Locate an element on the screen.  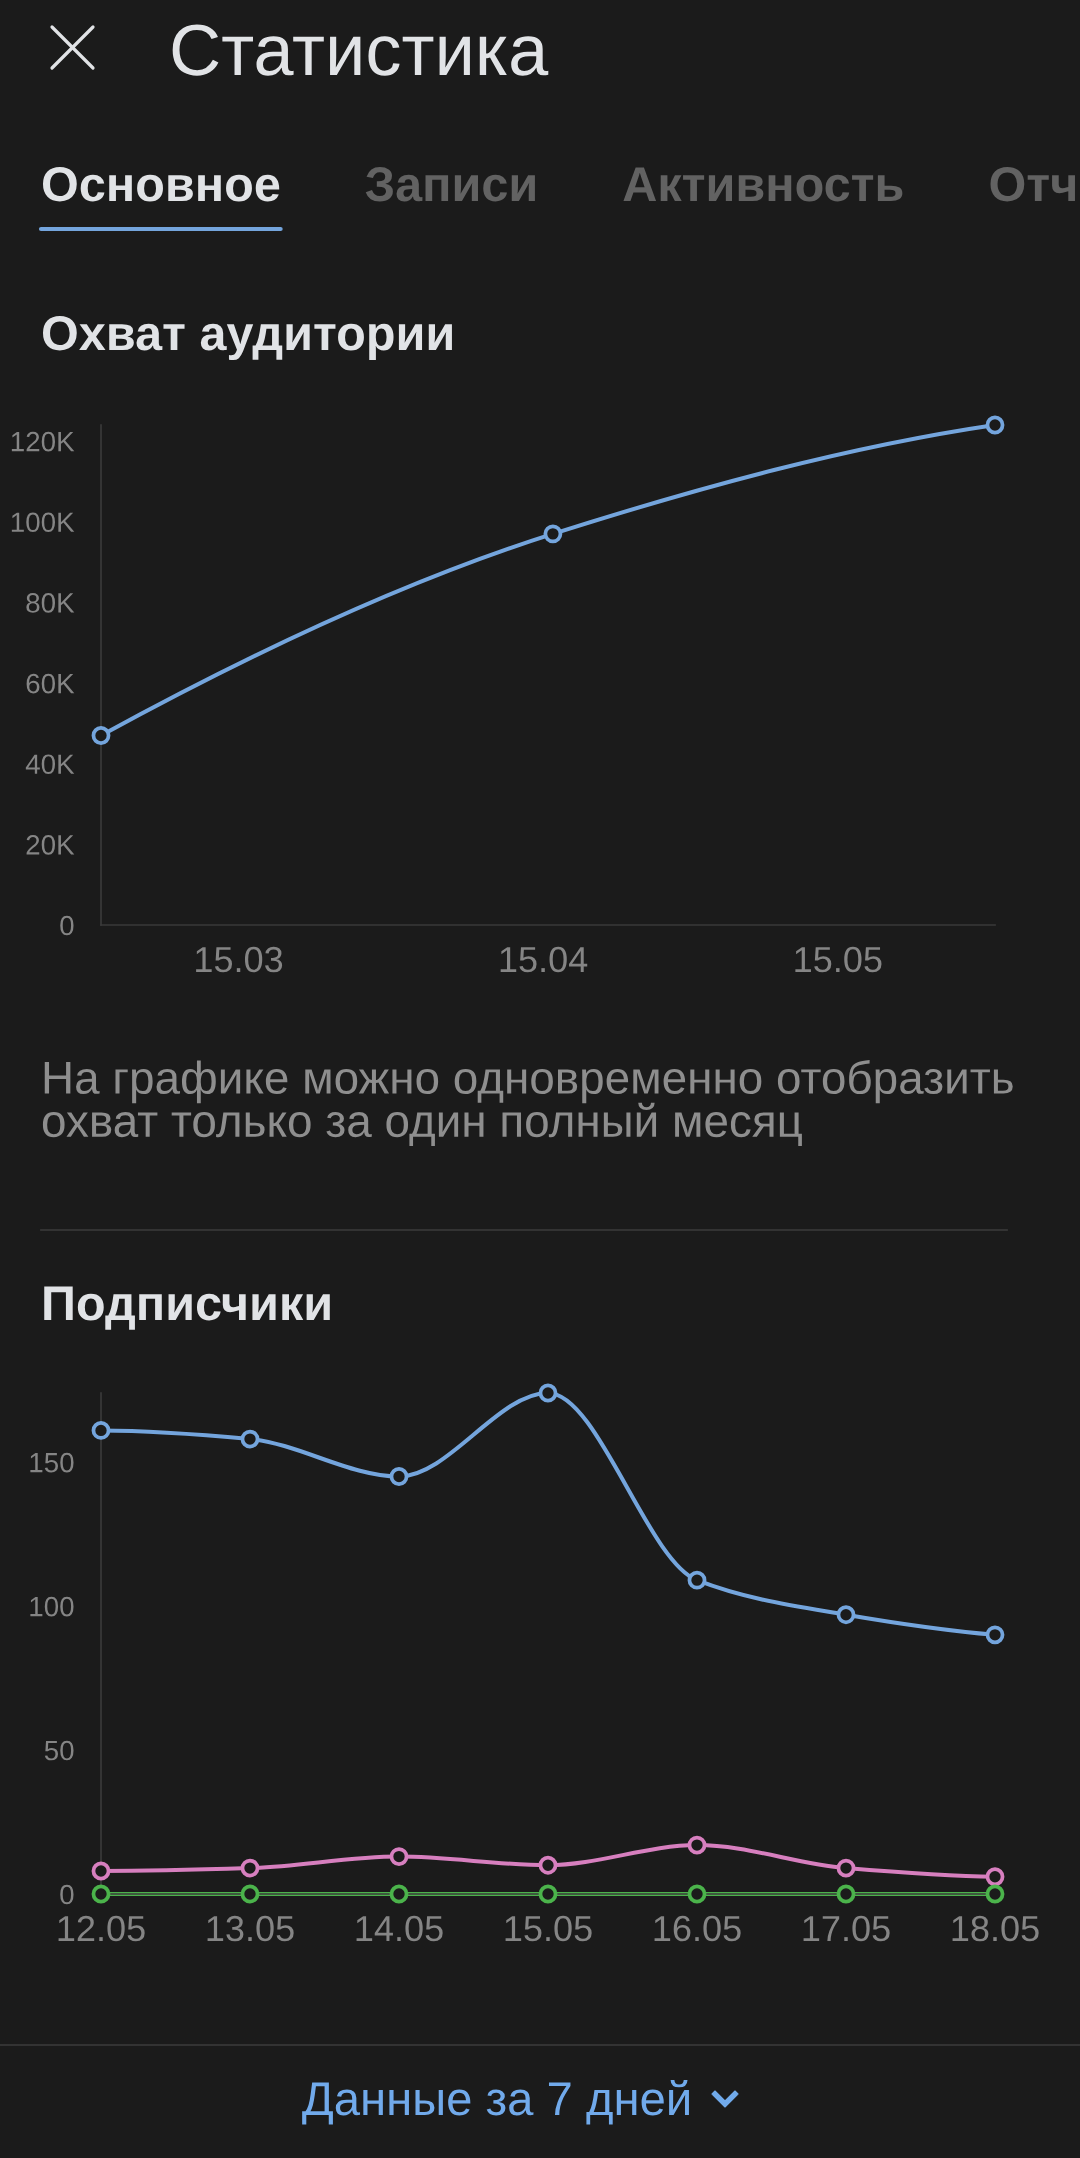
x-tick-label: 12.05 is located at coordinates (101, 1928).